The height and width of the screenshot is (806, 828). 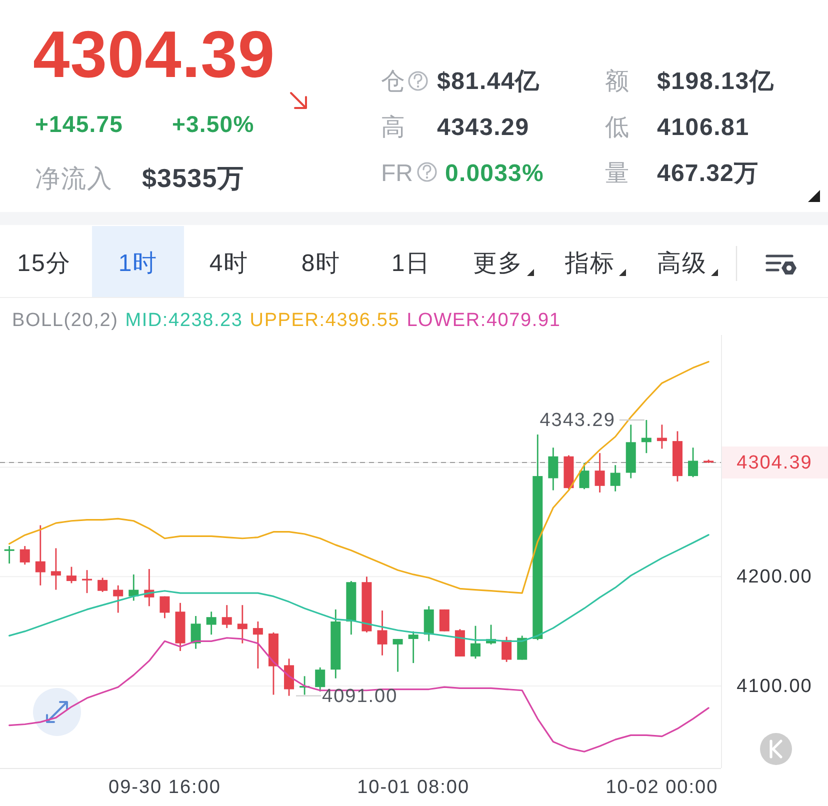 What do you see at coordinates (397, 173) in the screenshot?
I see `text: FR` at bounding box center [397, 173].